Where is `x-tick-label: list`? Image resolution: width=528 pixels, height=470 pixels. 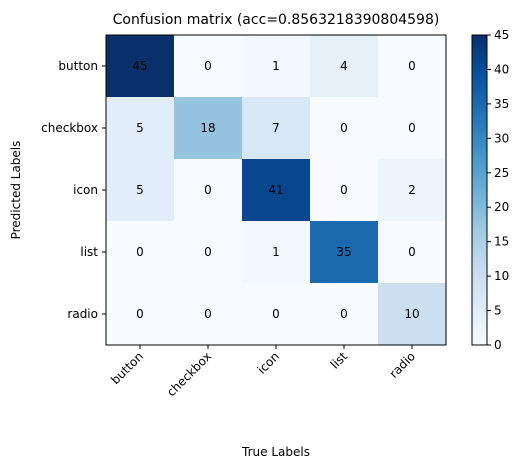 x-tick-label: list is located at coordinates (339, 360).